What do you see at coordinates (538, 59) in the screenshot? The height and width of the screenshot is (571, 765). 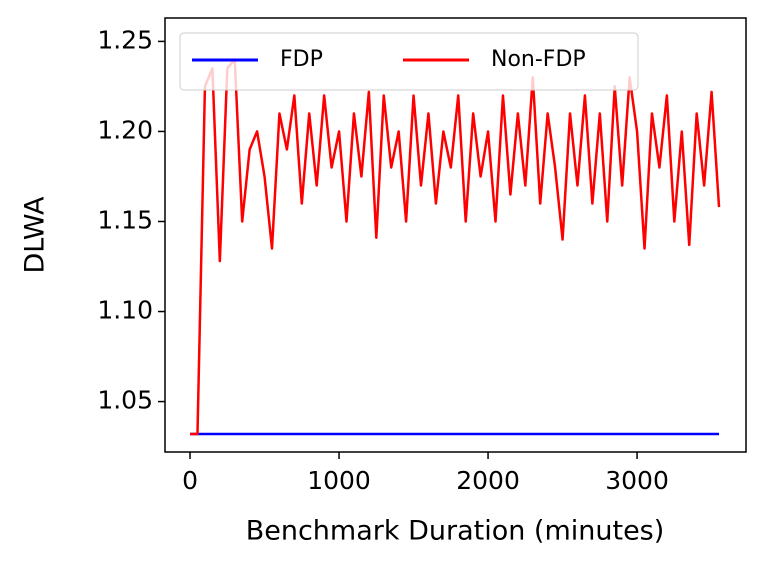 I see `legend-label: Non-FDP` at bounding box center [538, 59].